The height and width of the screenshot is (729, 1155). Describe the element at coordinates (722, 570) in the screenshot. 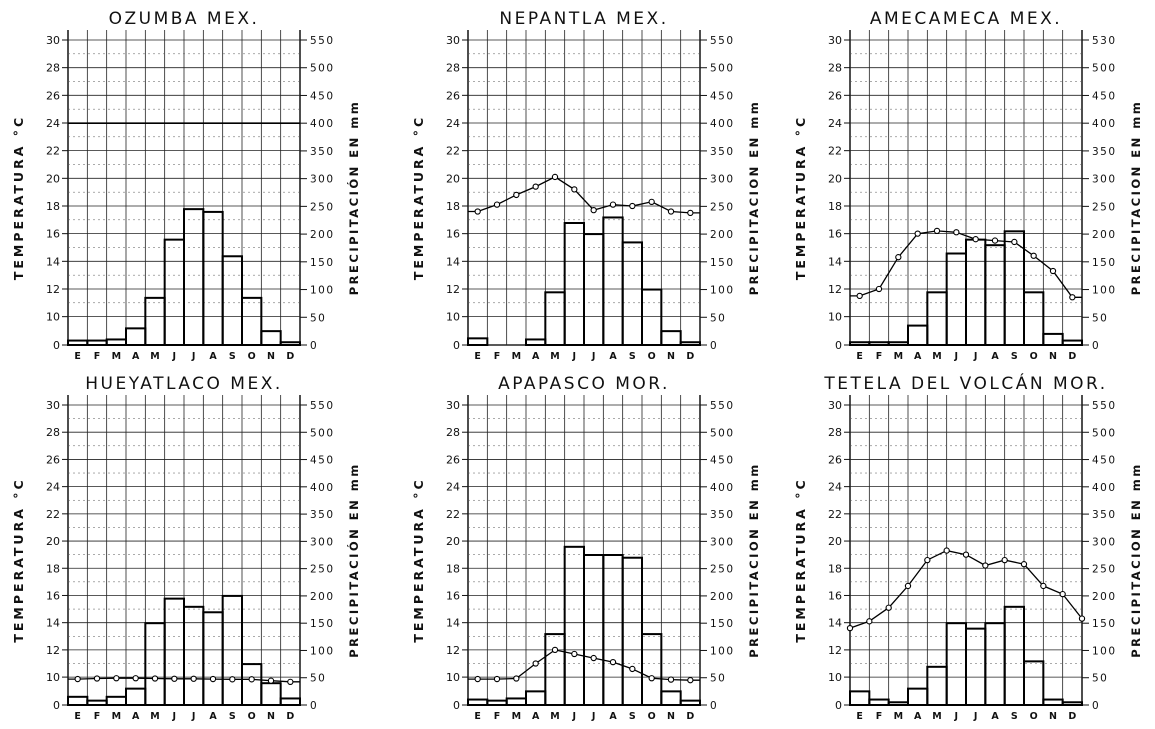

I see `right-tick-label: 250` at that location.